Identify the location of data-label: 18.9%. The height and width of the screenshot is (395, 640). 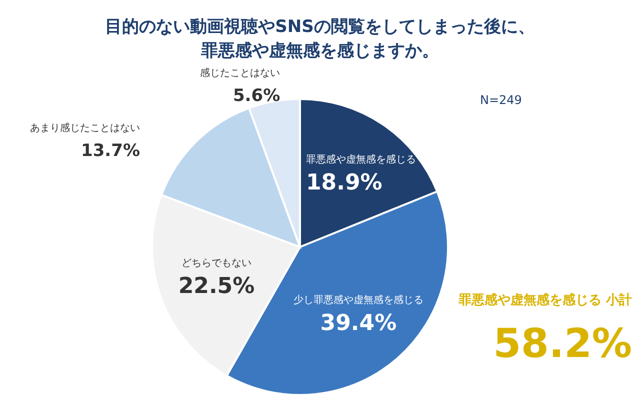
(344, 183).